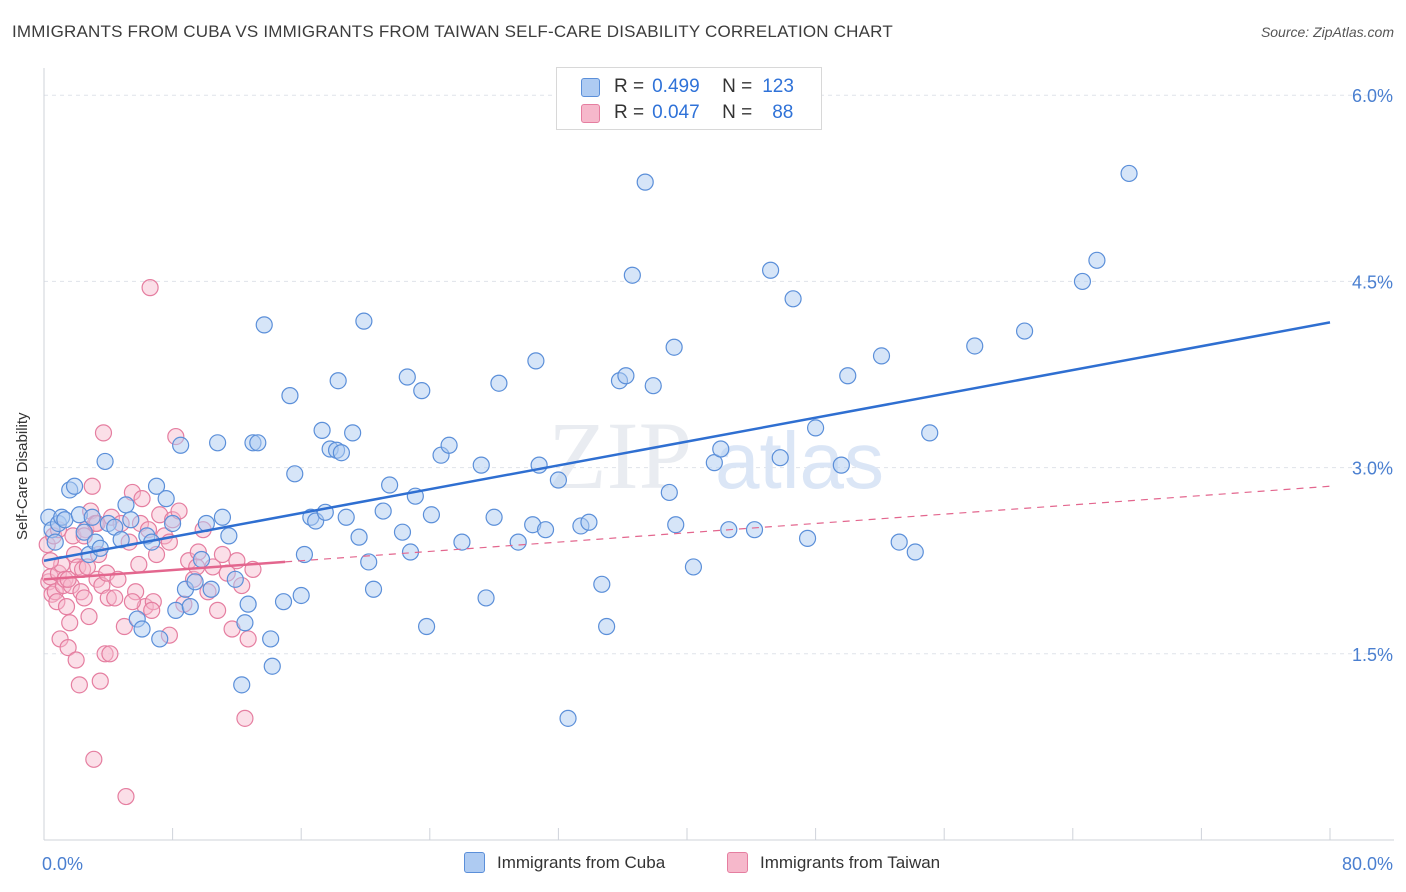  What do you see at coordinates (1367, 864) in the screenshot?
I see `x-tick-label-max: 80.0%` at bounding box center [1367, 864].